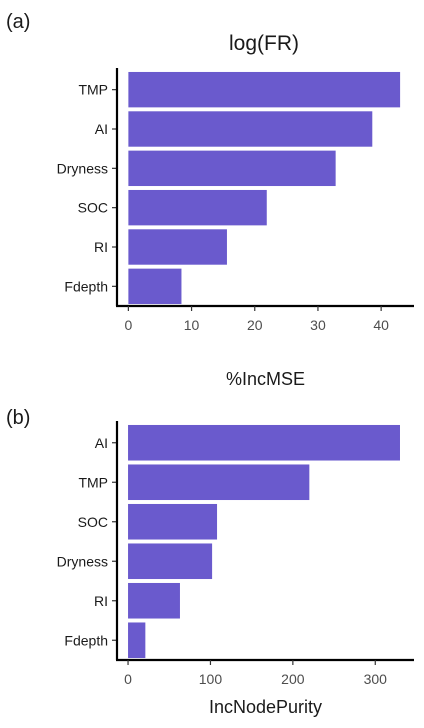 The width and height of the screenshot is (424, 728). What do you see at coordinates (264, 43) in the screenshot?
I see `chart-title: log(FR)` at bounding box center [264, 43].